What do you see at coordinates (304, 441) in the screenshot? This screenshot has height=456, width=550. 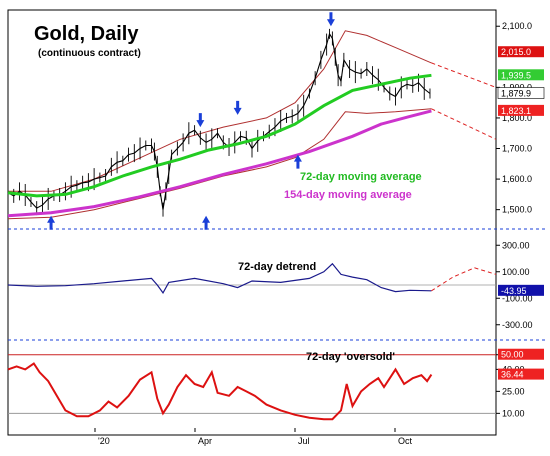 I see `x-tick-label: Jul` at bounding box center [304, 441].